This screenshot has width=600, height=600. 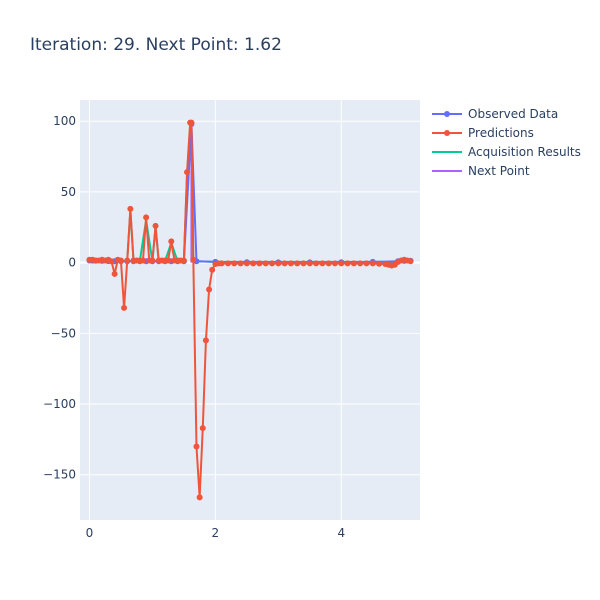 What do you see at coordinates (59, 404) in the screenshot?
I see `y-tick-label: −100` at bounding box center [59, 404].